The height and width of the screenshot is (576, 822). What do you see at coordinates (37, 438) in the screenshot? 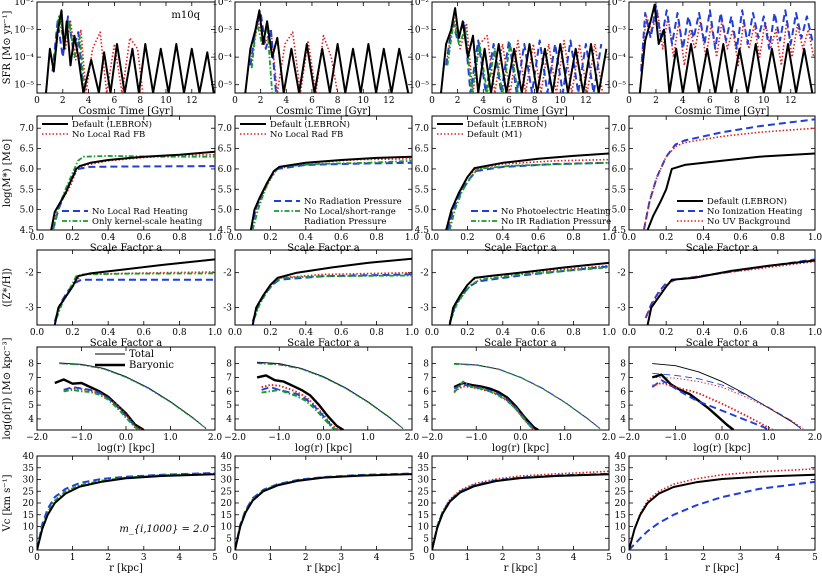
I see `x-tick-label: −2.0` at bounding box center [37, 438].